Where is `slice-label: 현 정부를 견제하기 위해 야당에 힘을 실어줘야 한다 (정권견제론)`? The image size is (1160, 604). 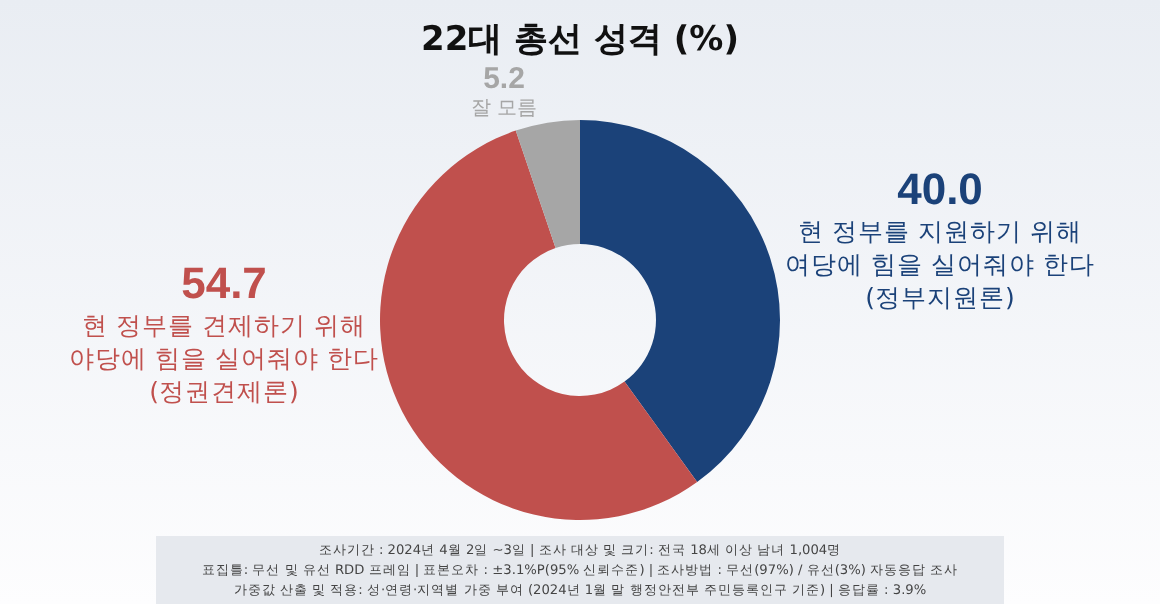 slice-label: 현 정부를 견제하기 위해 야당에 힘을 실어줘야 한다 (정권견제론) is located at coordinates (224, 358).